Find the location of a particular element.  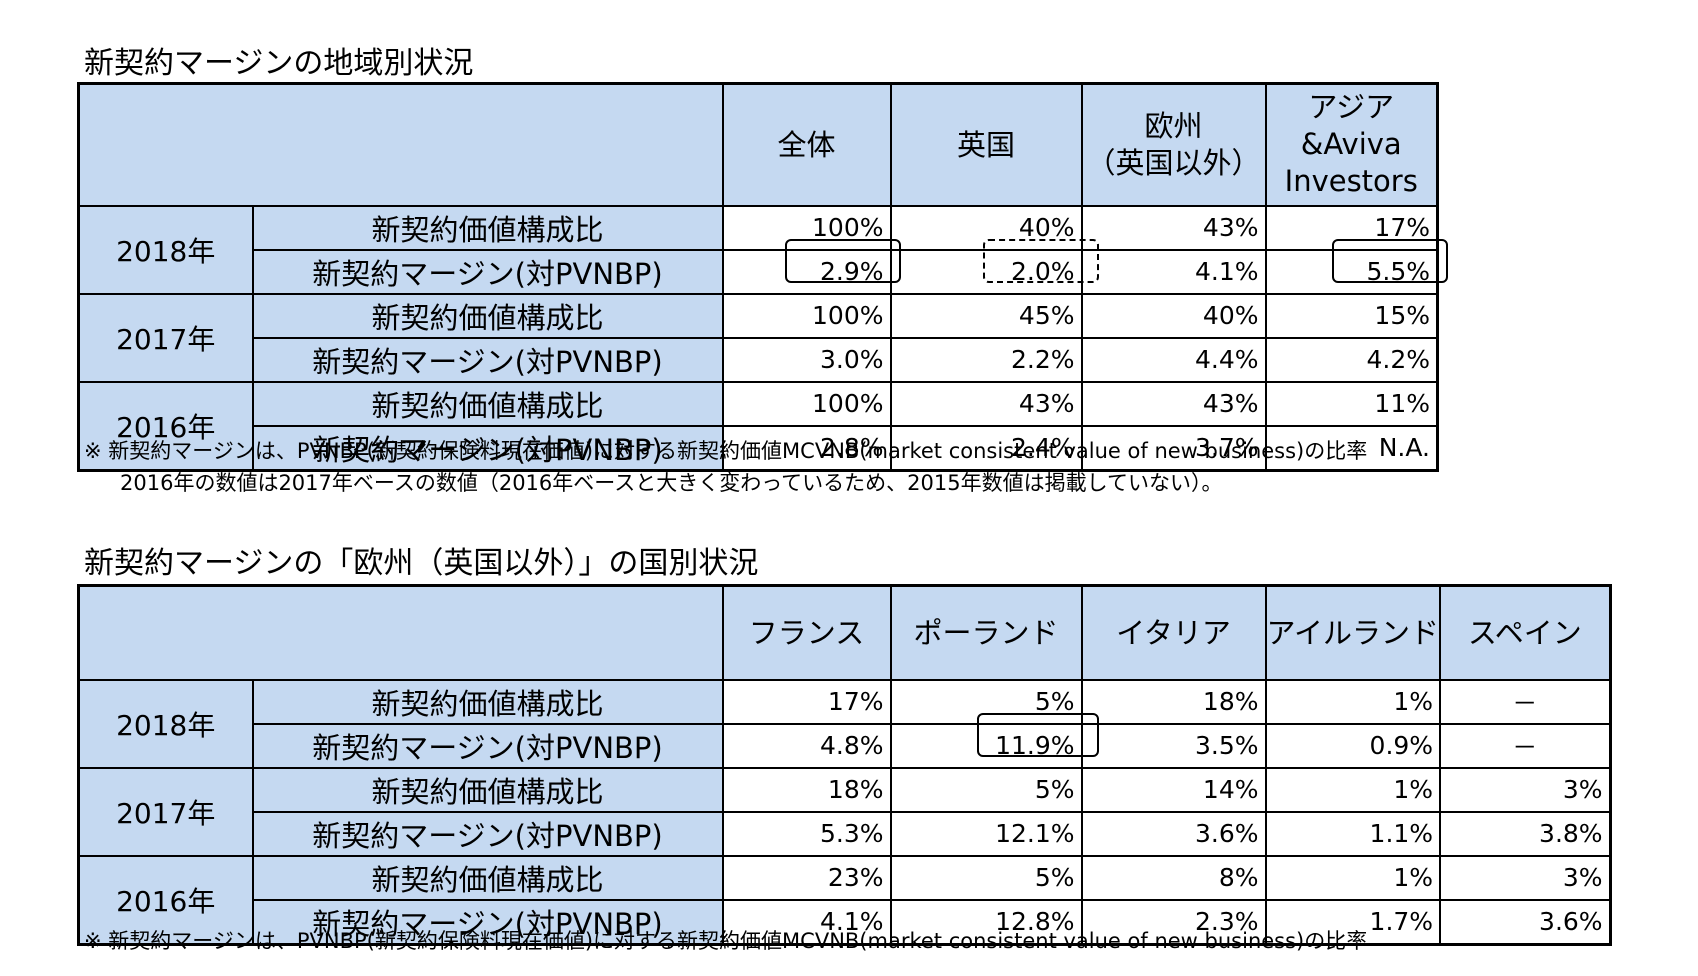

value-cell: 12.8% is located at coordinates (986, 921).